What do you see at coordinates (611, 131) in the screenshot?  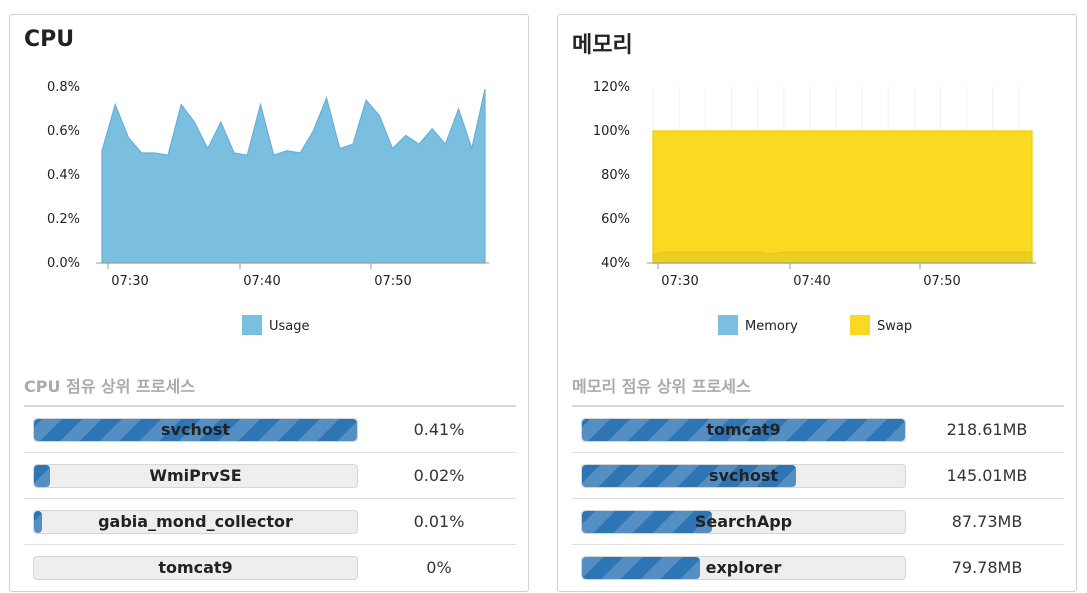 I see `y-tick-label: 100%` at bounding box center [611, 131].